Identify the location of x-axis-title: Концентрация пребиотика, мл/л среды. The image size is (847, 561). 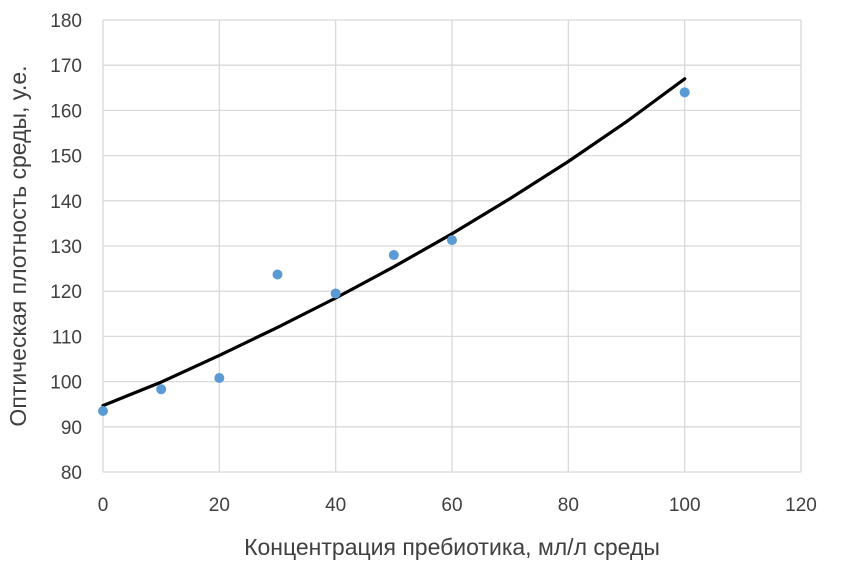
(452, 547).